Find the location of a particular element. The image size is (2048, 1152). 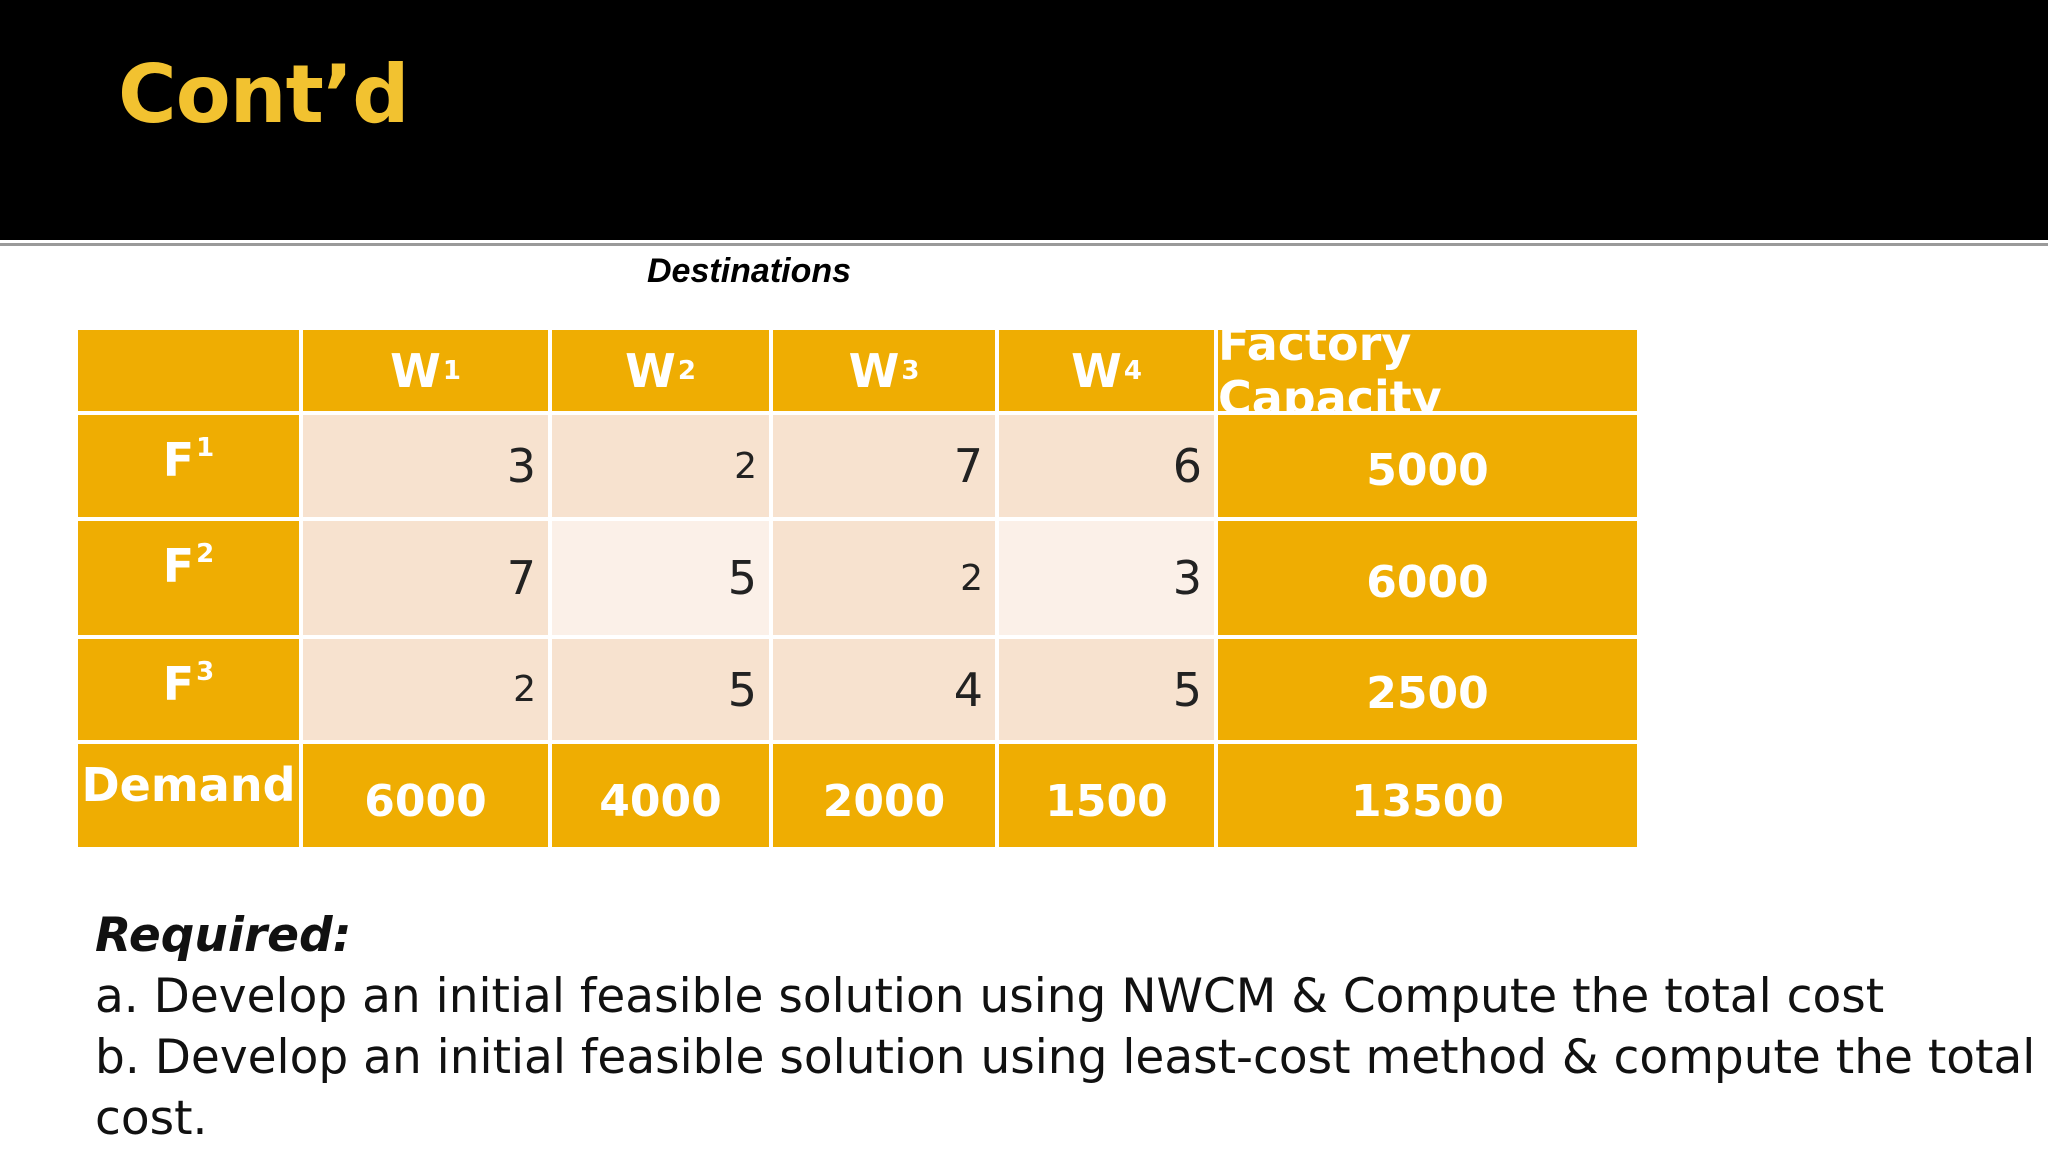

demand-cell-w4: 1500 is located at coordinates (1106, 795).